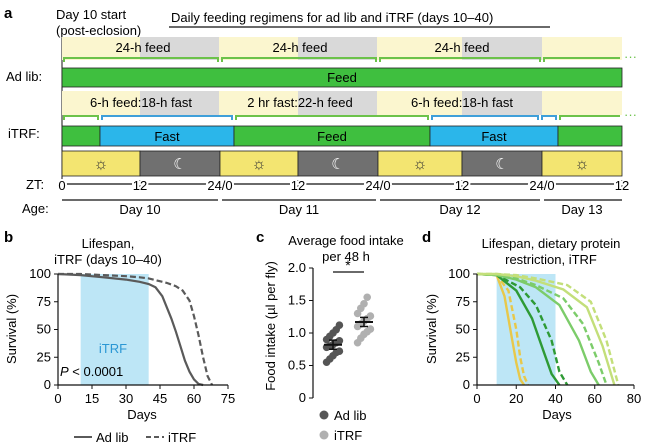 The image size is (650, 446). What do you see at coordinates (463, 301) in the screenshot?
I see `y-tick-label: 75` at bounding box center [463, 301].